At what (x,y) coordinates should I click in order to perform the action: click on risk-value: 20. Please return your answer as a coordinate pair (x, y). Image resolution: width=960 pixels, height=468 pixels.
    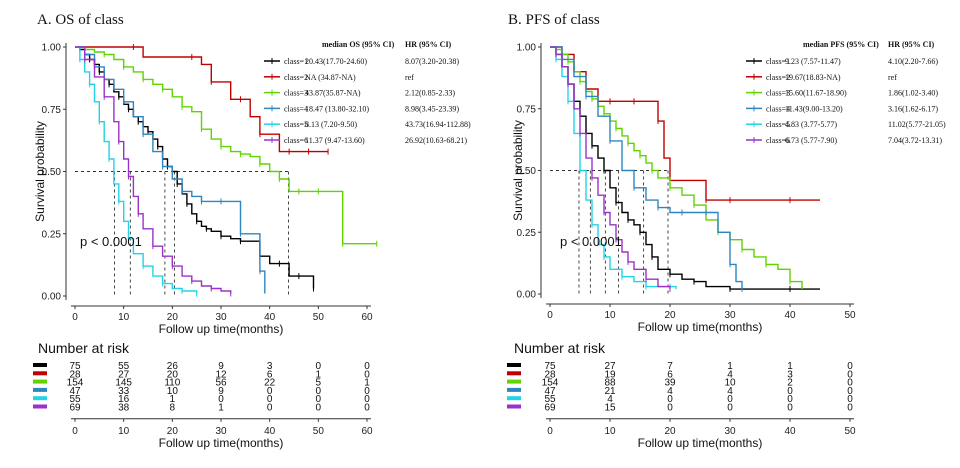
    Looking at the image, I should click on (173, 374).